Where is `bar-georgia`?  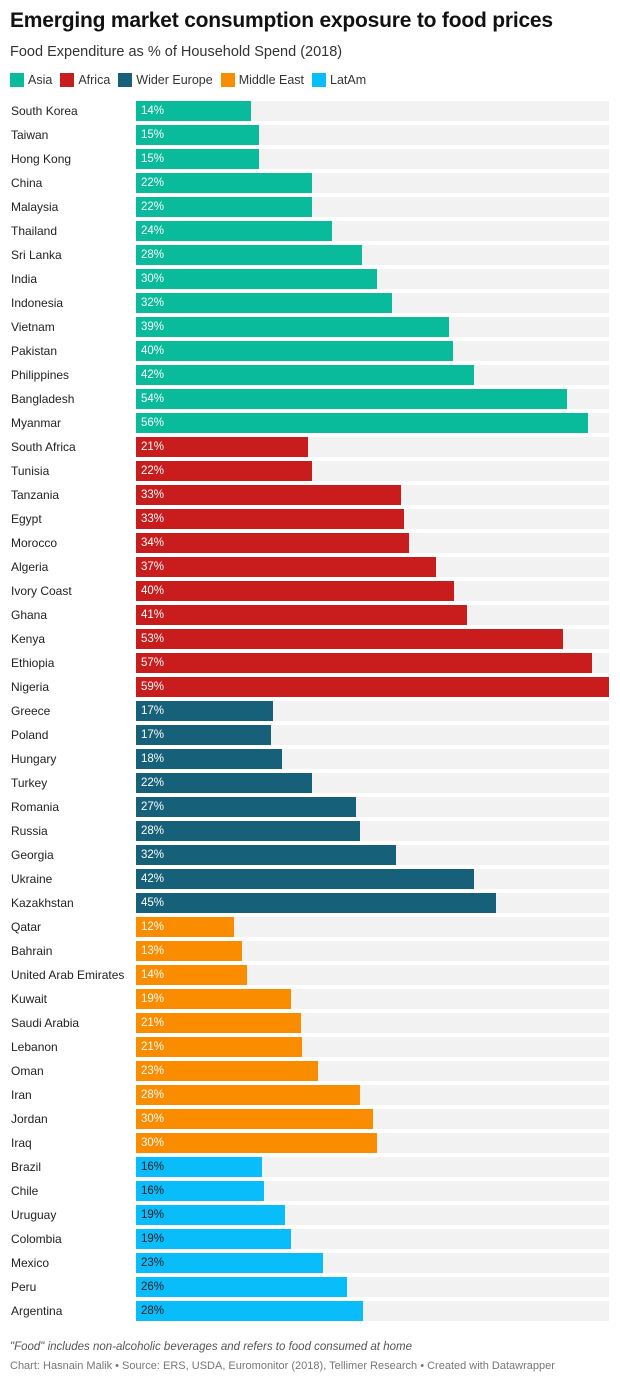
bar-georgia is located at coordinates (266, 855).